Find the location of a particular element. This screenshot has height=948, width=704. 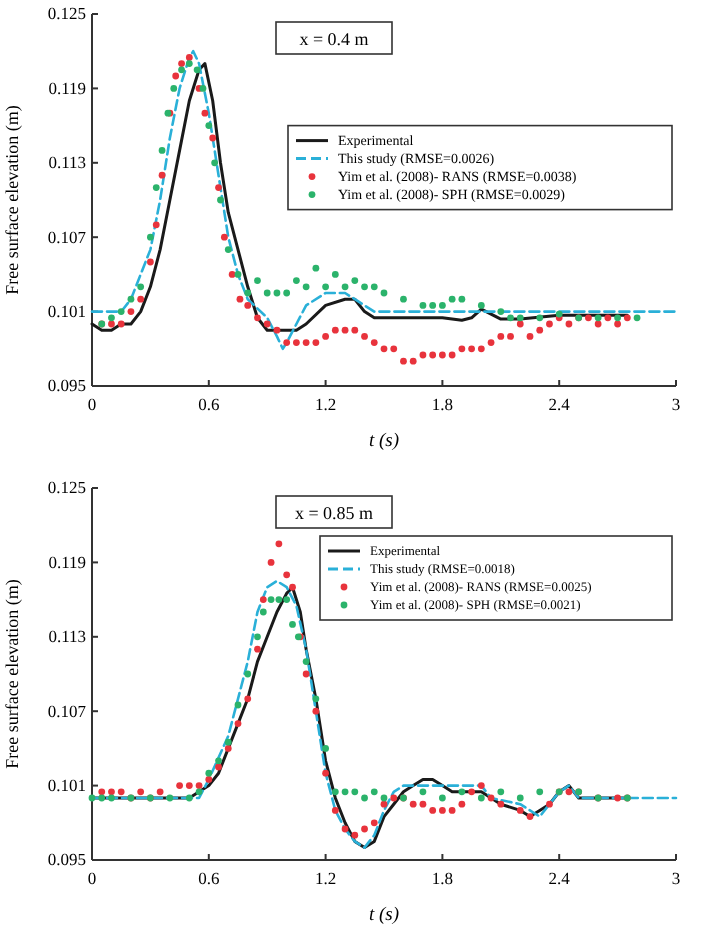

x-tick-label: 1.8 is located at coordinates (442, 878).